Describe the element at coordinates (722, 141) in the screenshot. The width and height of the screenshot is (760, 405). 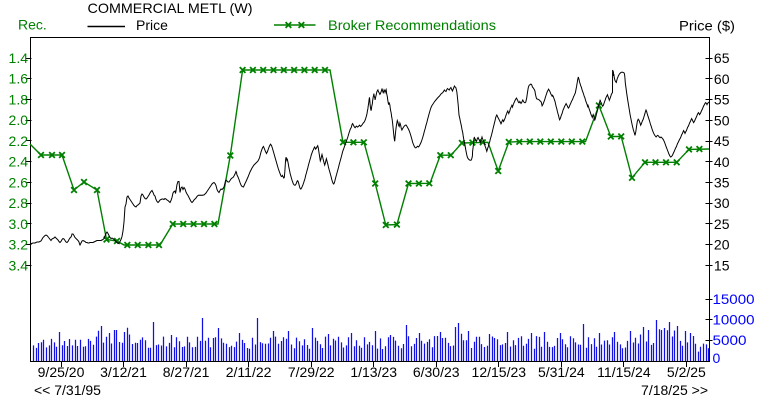
I see `svg-text: 45` at that location.